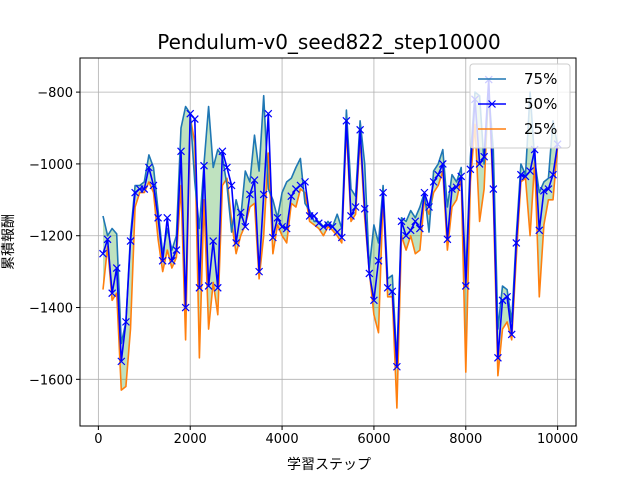 Image resolution: width=640 pixels, height=480 pixels. What do you see at coordinates (51, 165) in the screenshot?
I see `y-tick-label: −1000` at bounding box center [51, 165].